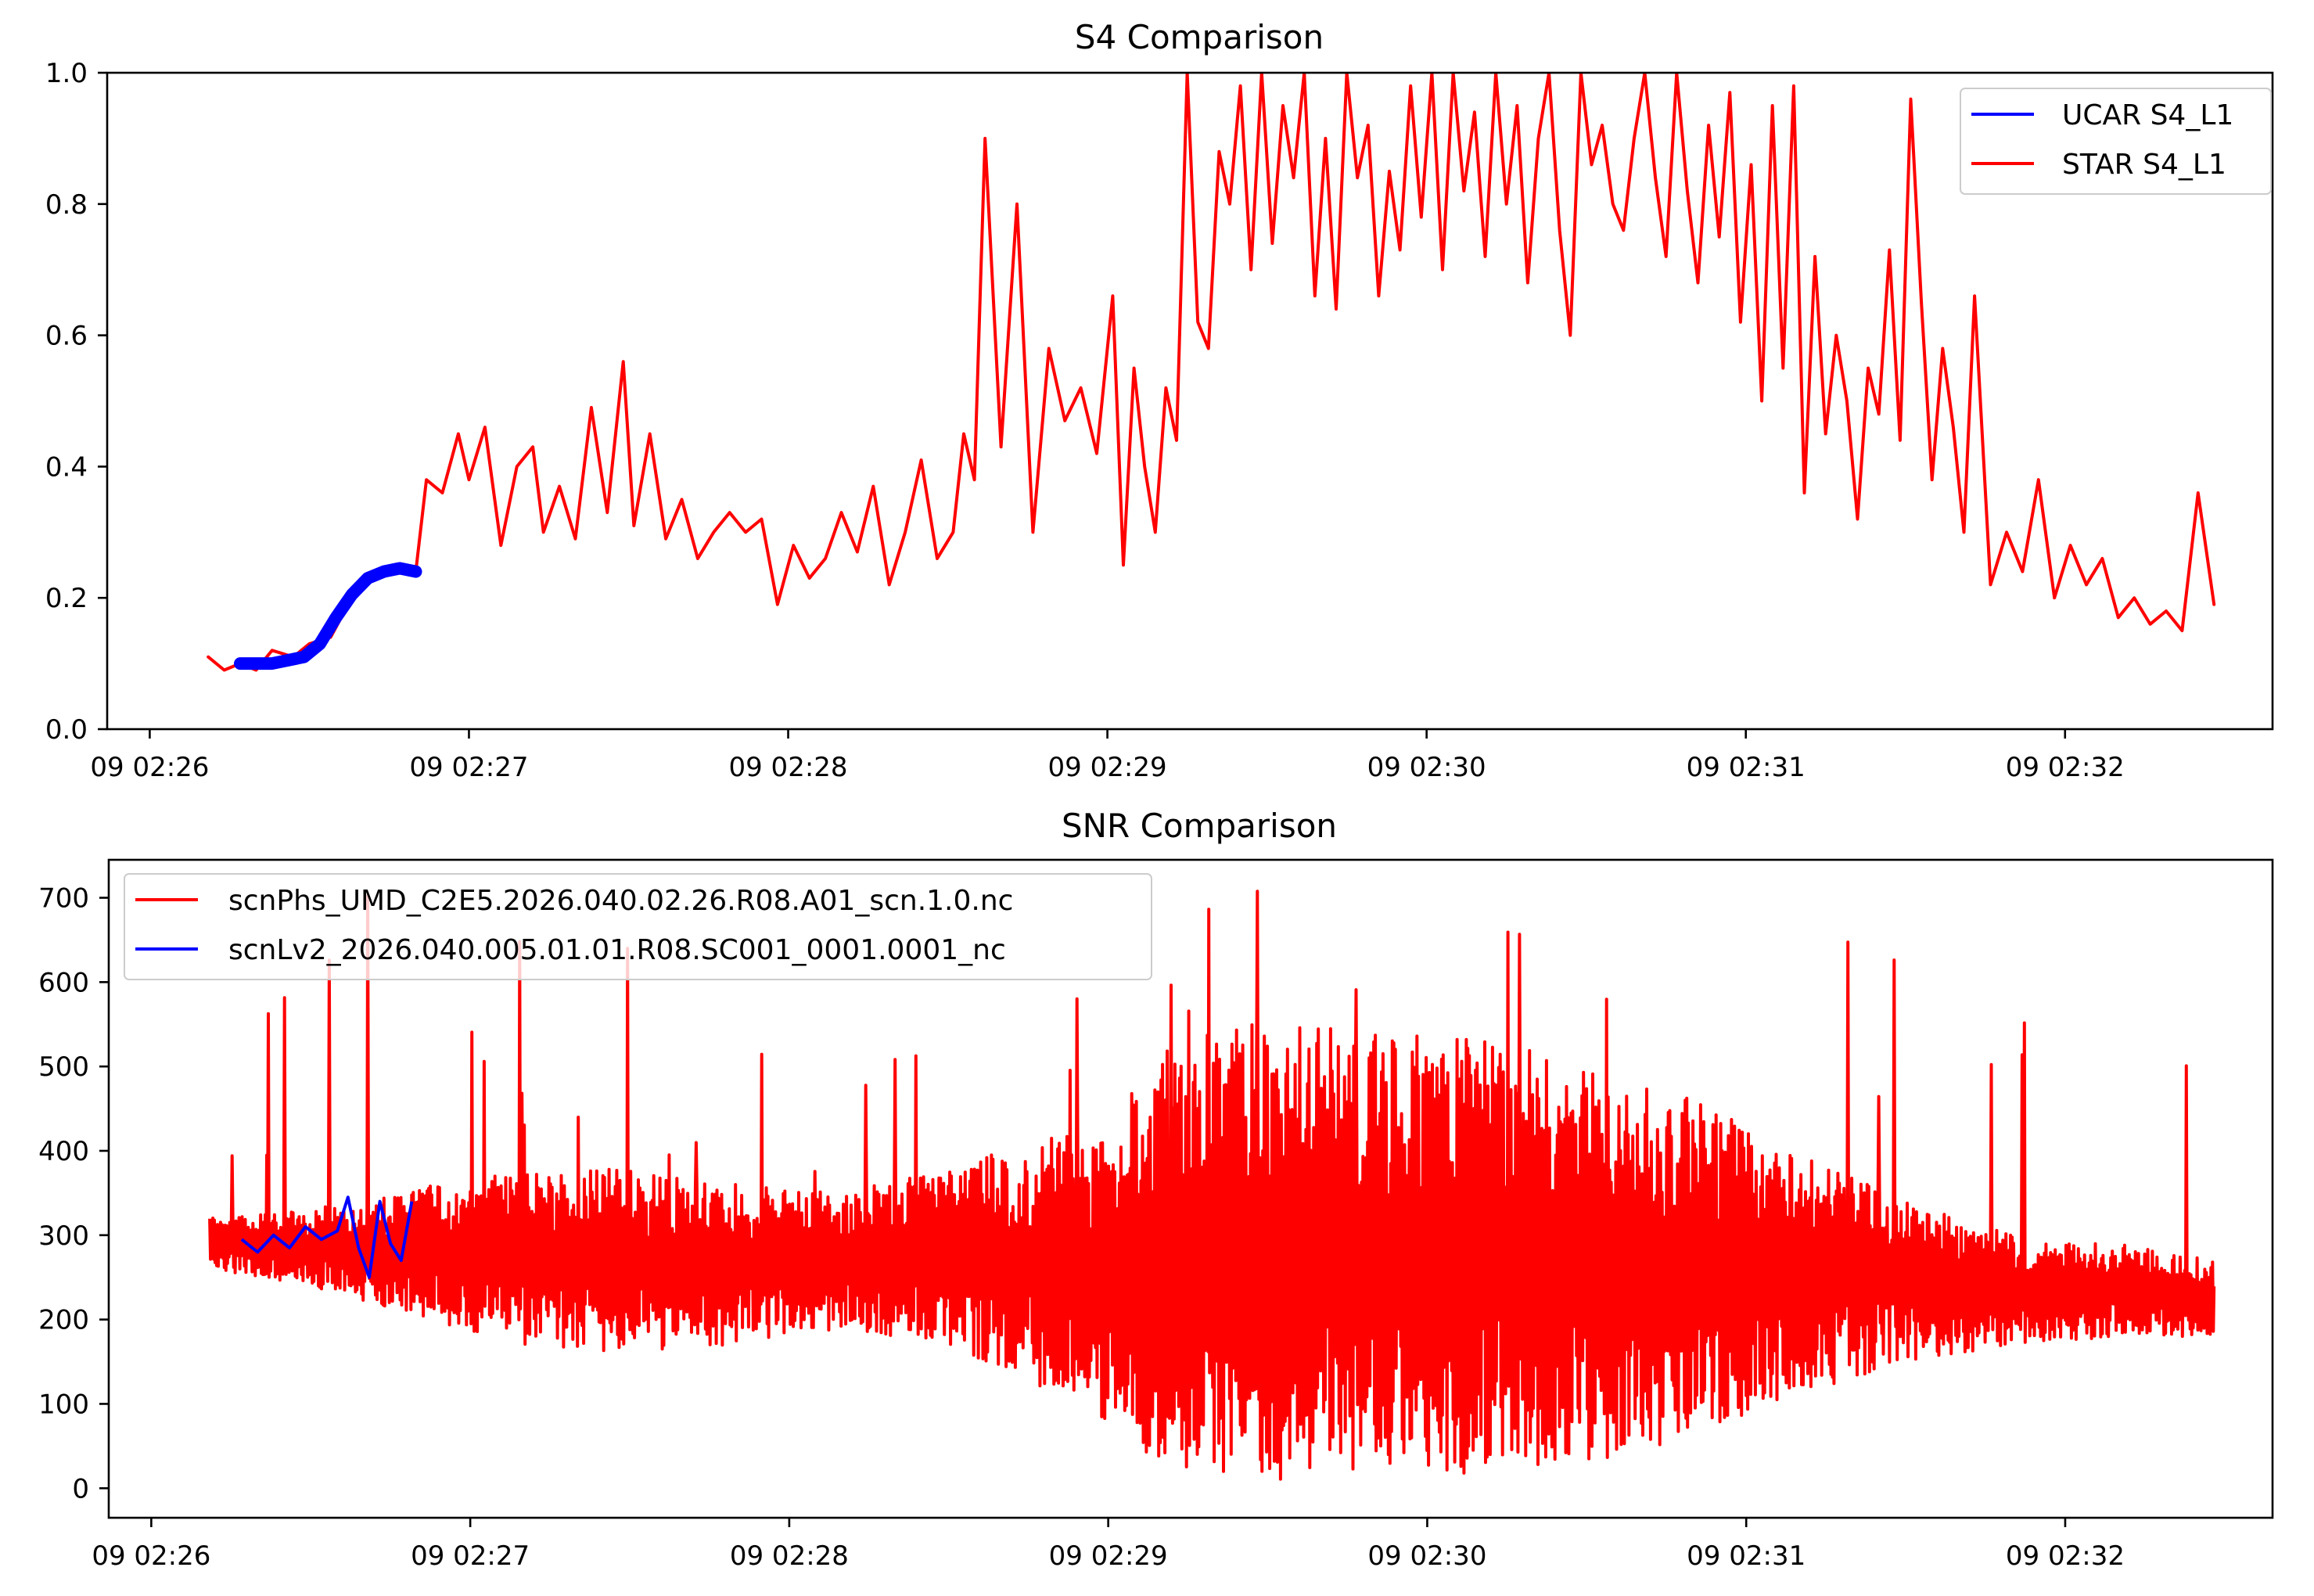 This screenshot has height=1596, width=2314. I want to click on snr-x-tick-label: 09 02:28, so click(789, 1556).